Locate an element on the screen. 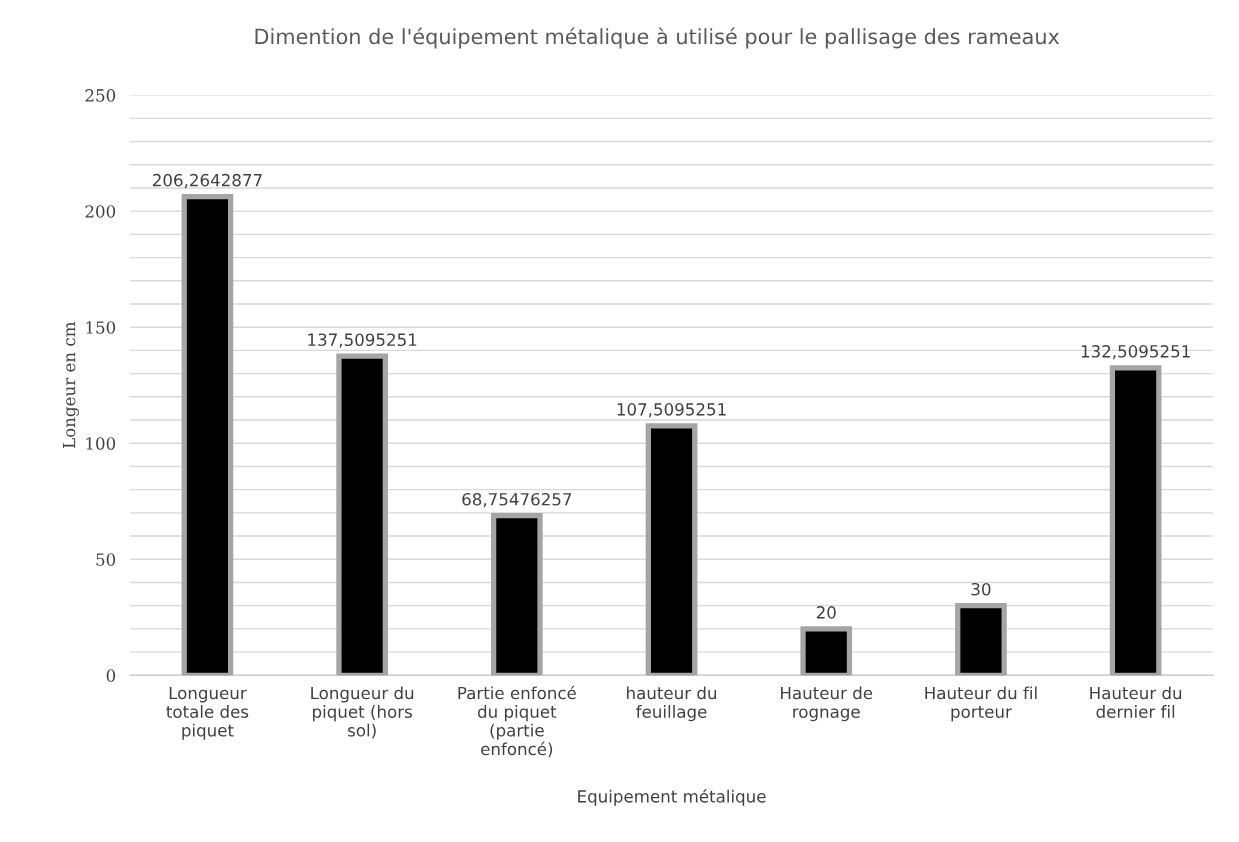 The image size is (1239, 842). data-label: 68,75476257 is located at coordinates (517, 500).